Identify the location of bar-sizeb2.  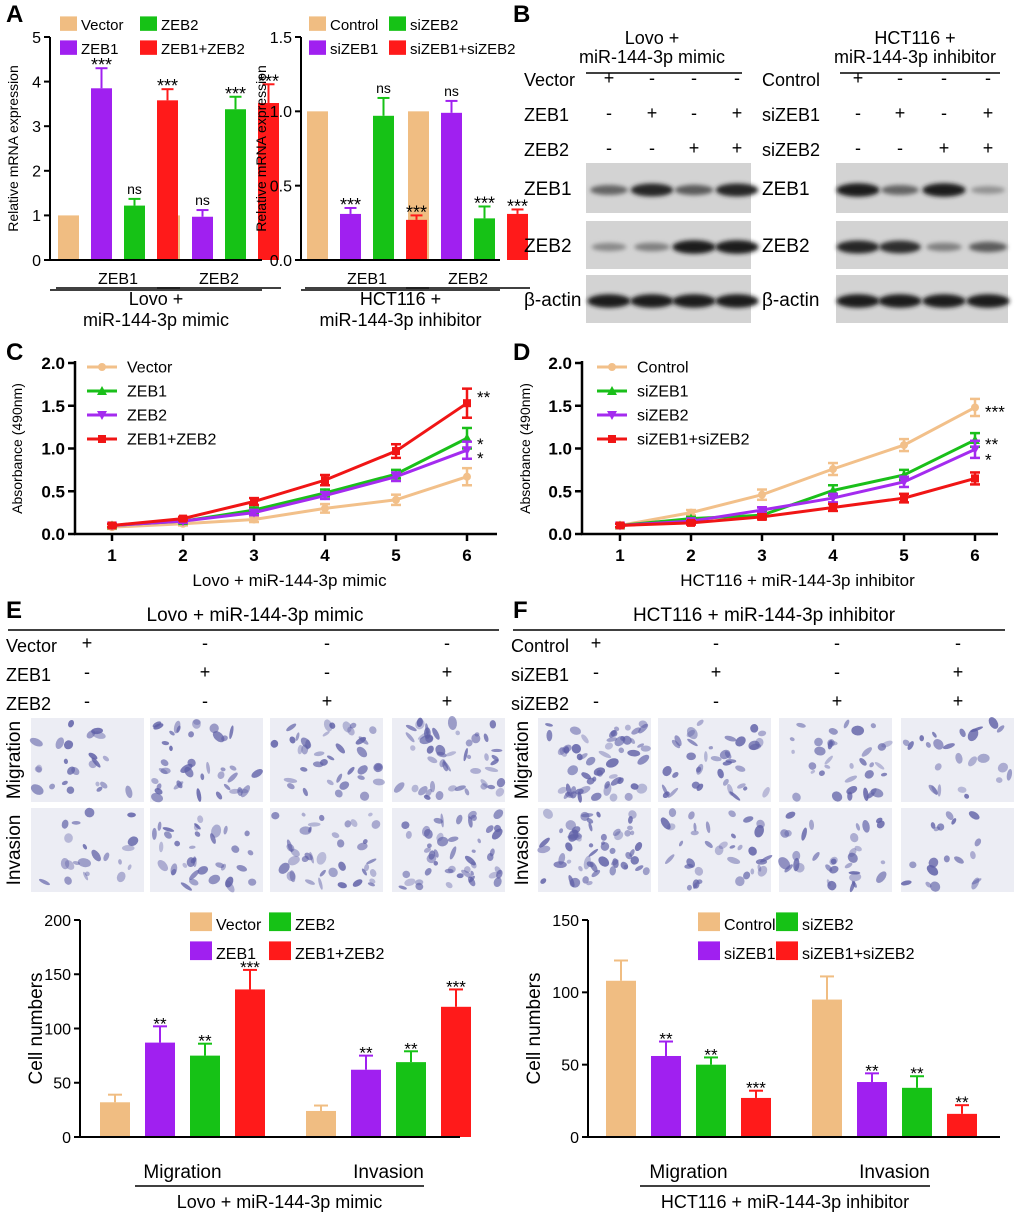
(917, 1112).